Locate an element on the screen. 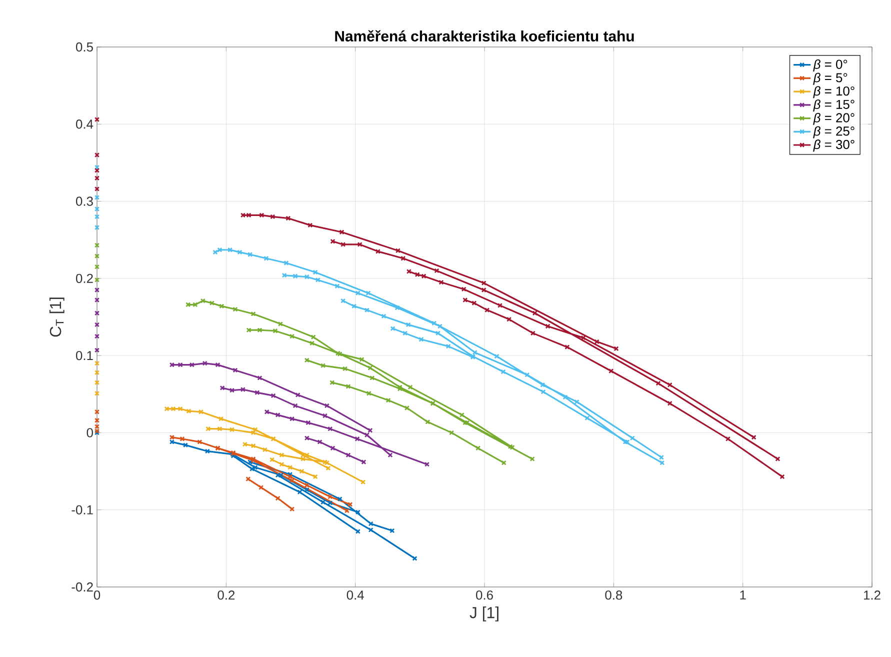  legend-label: β = 25° is located at coordinates (833, 132).